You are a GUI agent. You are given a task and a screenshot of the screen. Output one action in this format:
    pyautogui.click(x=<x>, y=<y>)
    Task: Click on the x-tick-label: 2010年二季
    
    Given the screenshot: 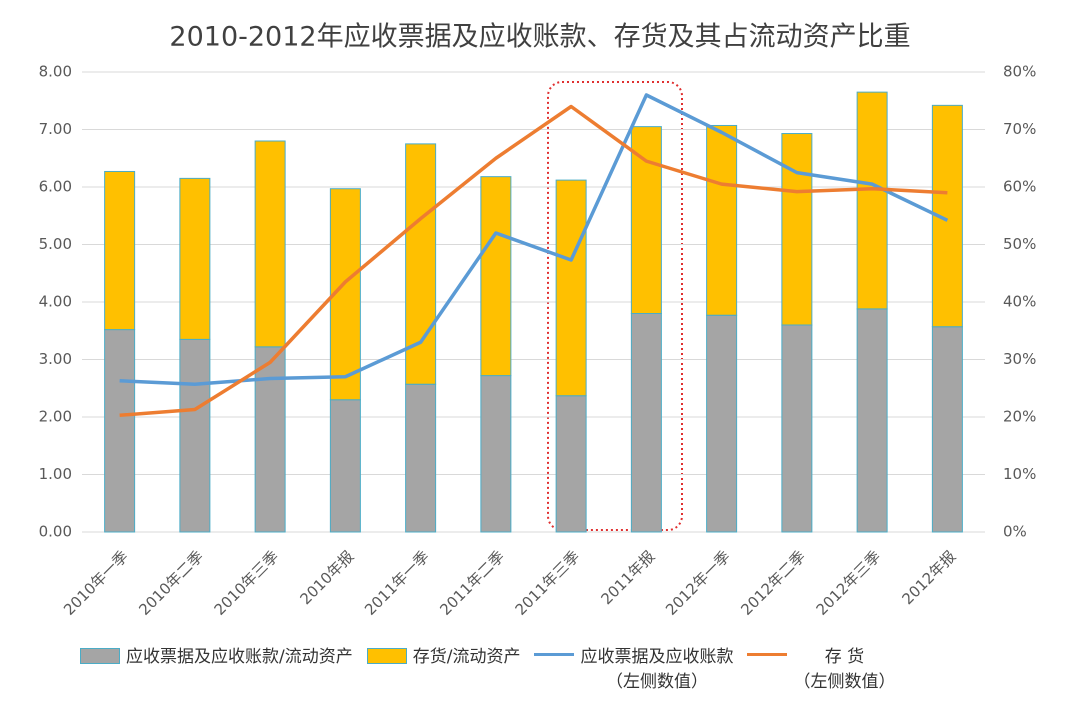 What is the action you would take?
    pyautogui.click(x=171, y=583)
    